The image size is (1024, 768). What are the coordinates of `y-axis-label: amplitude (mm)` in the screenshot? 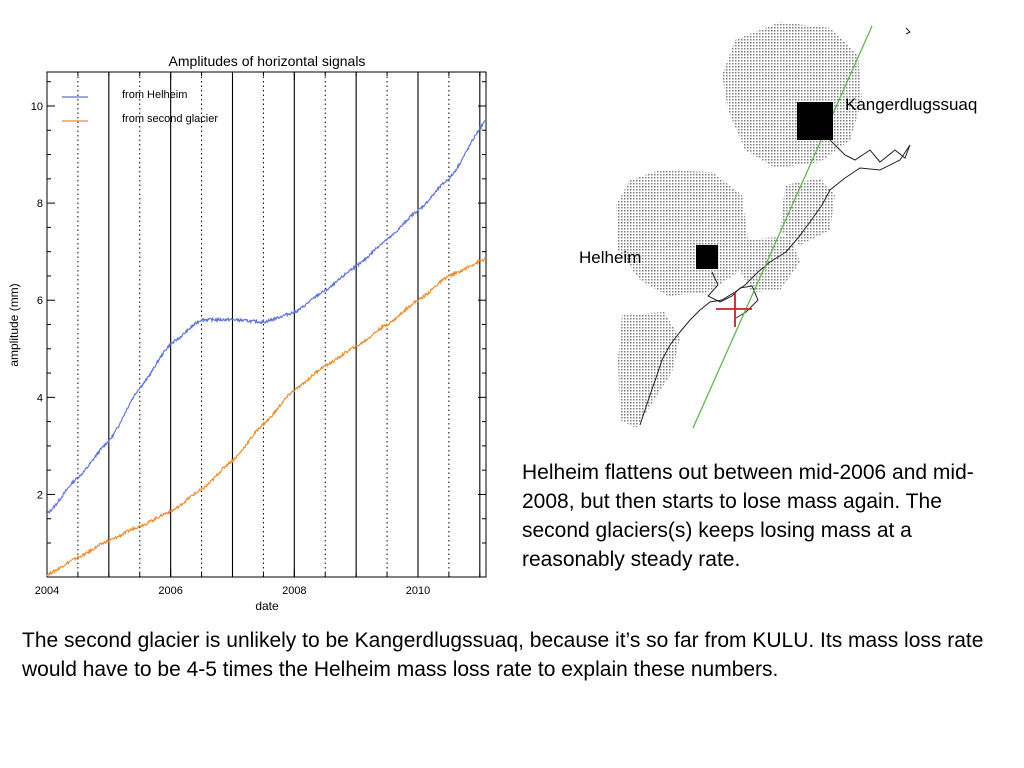 It's located at (14, 324).